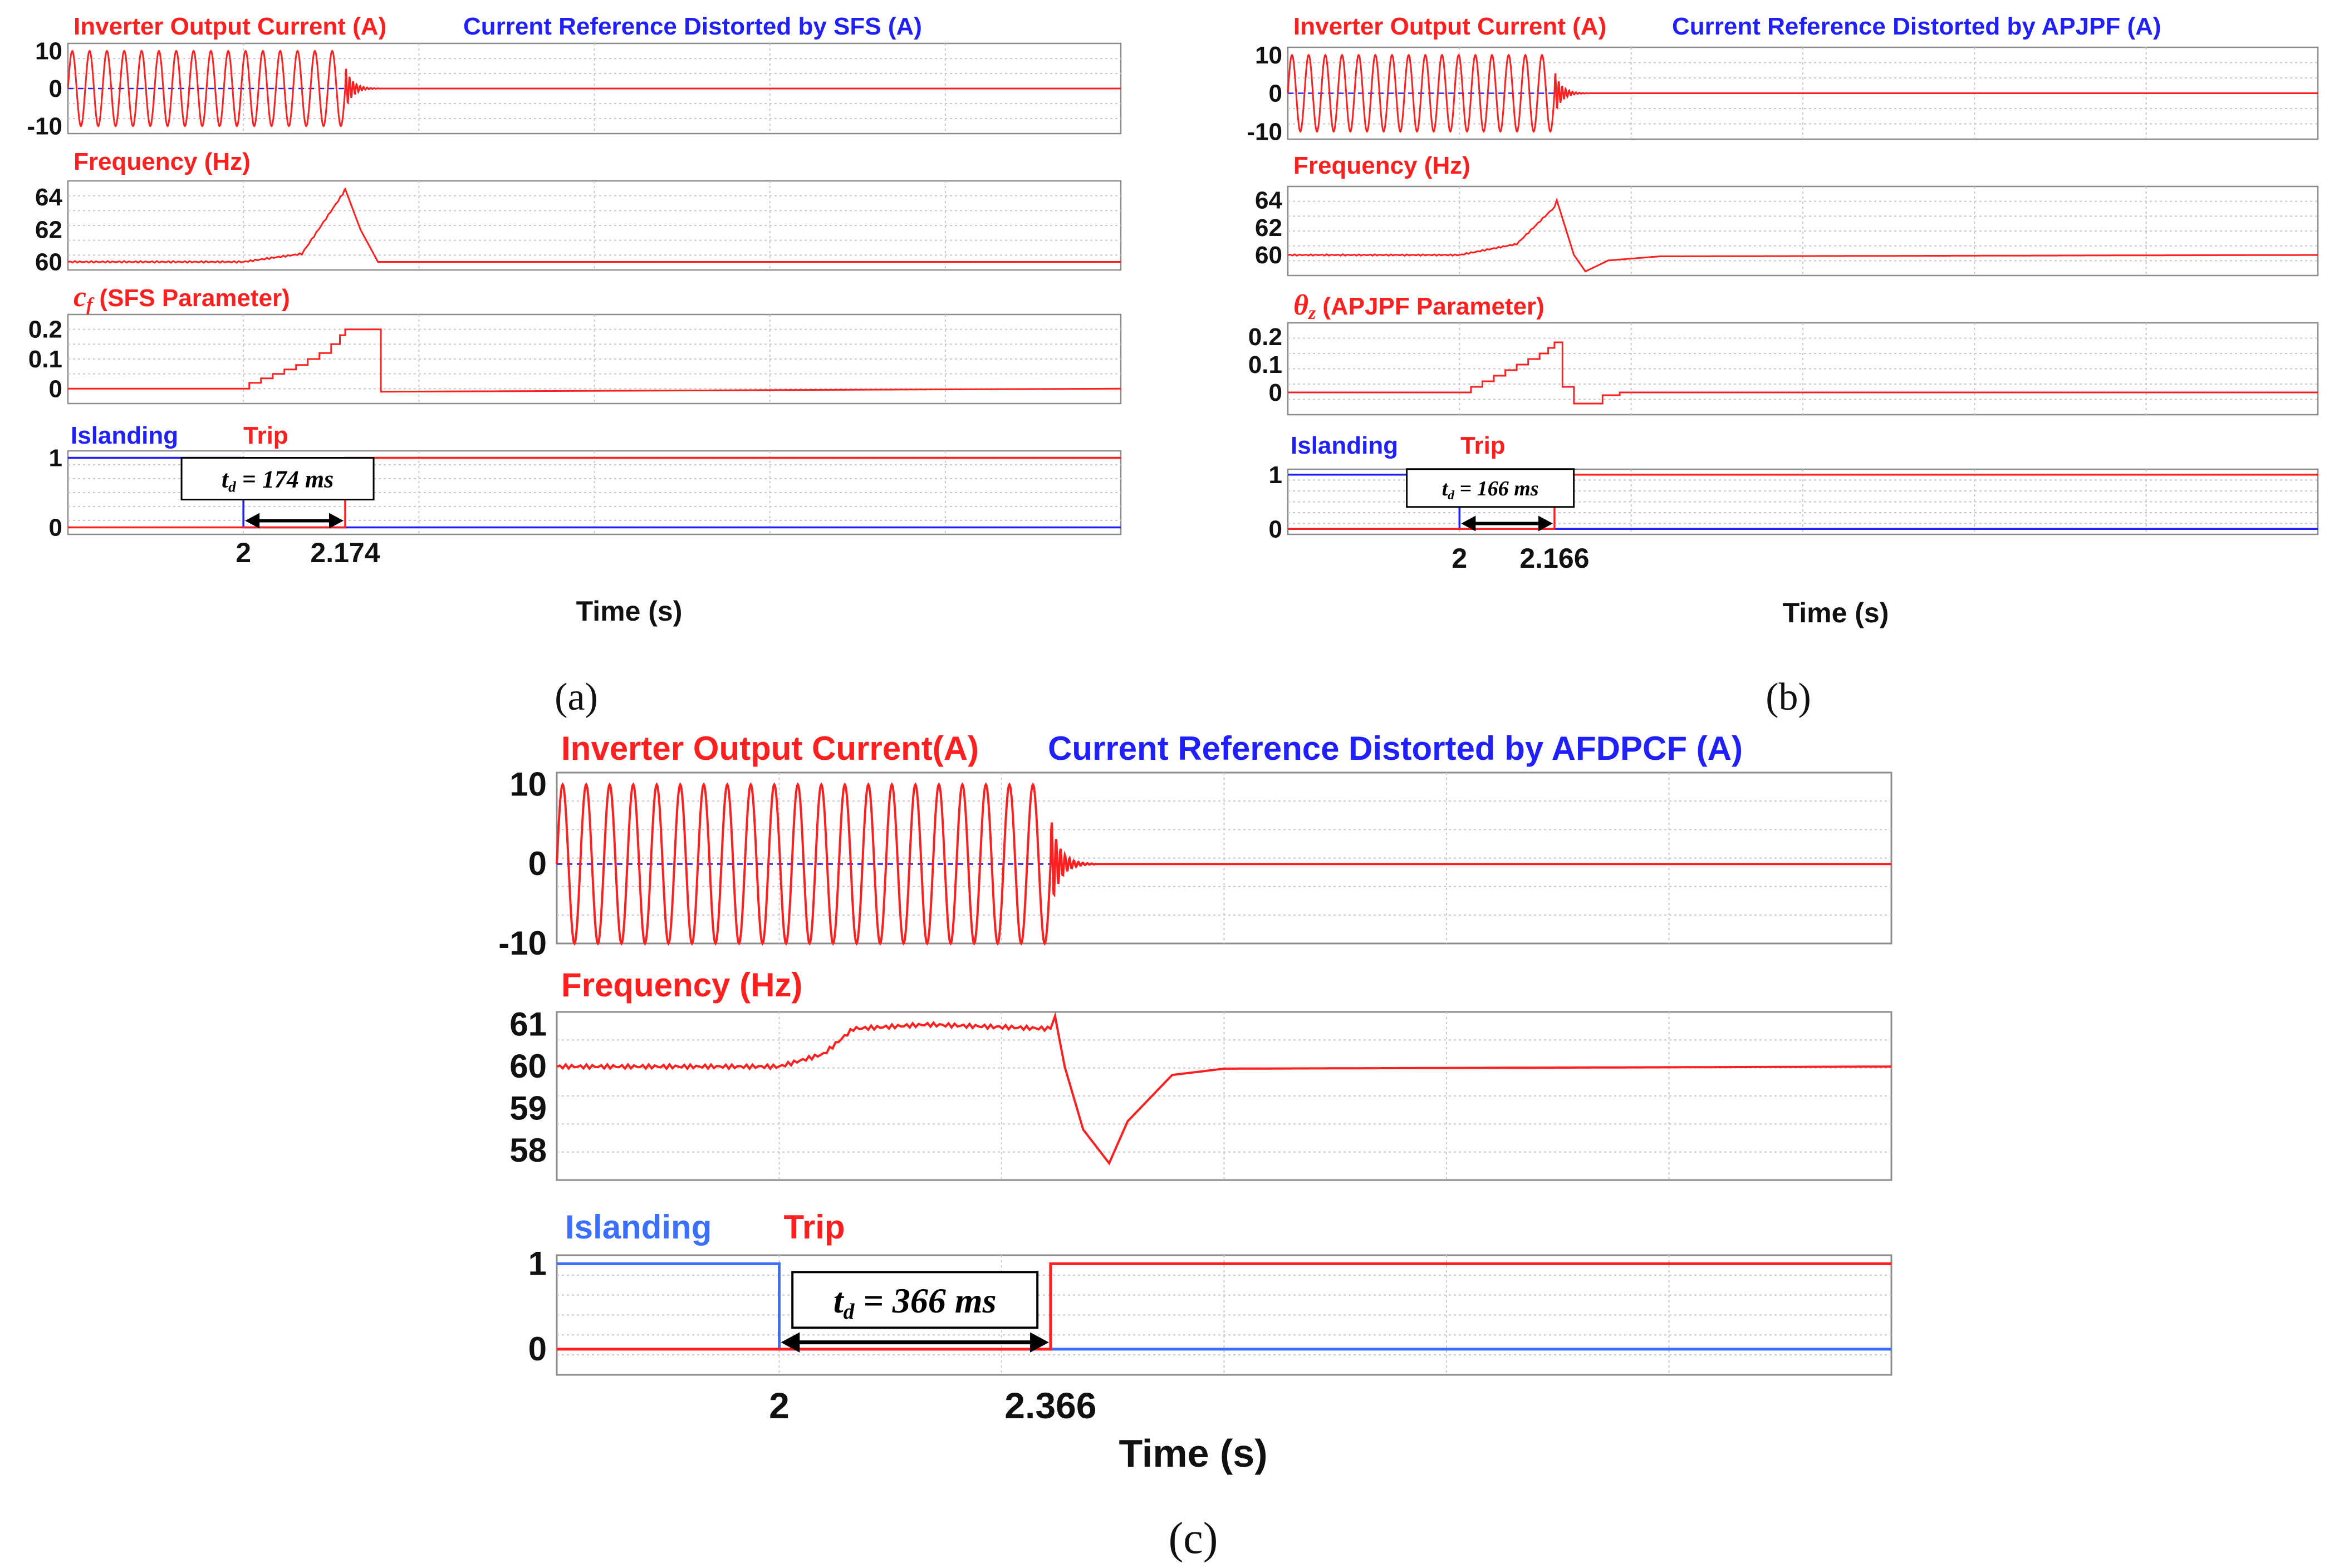 The image size is (2329, 1568). Describe the element at coordinates (345, 552) in the screenshot. I see `x-tick-label: 2.174` at that location.